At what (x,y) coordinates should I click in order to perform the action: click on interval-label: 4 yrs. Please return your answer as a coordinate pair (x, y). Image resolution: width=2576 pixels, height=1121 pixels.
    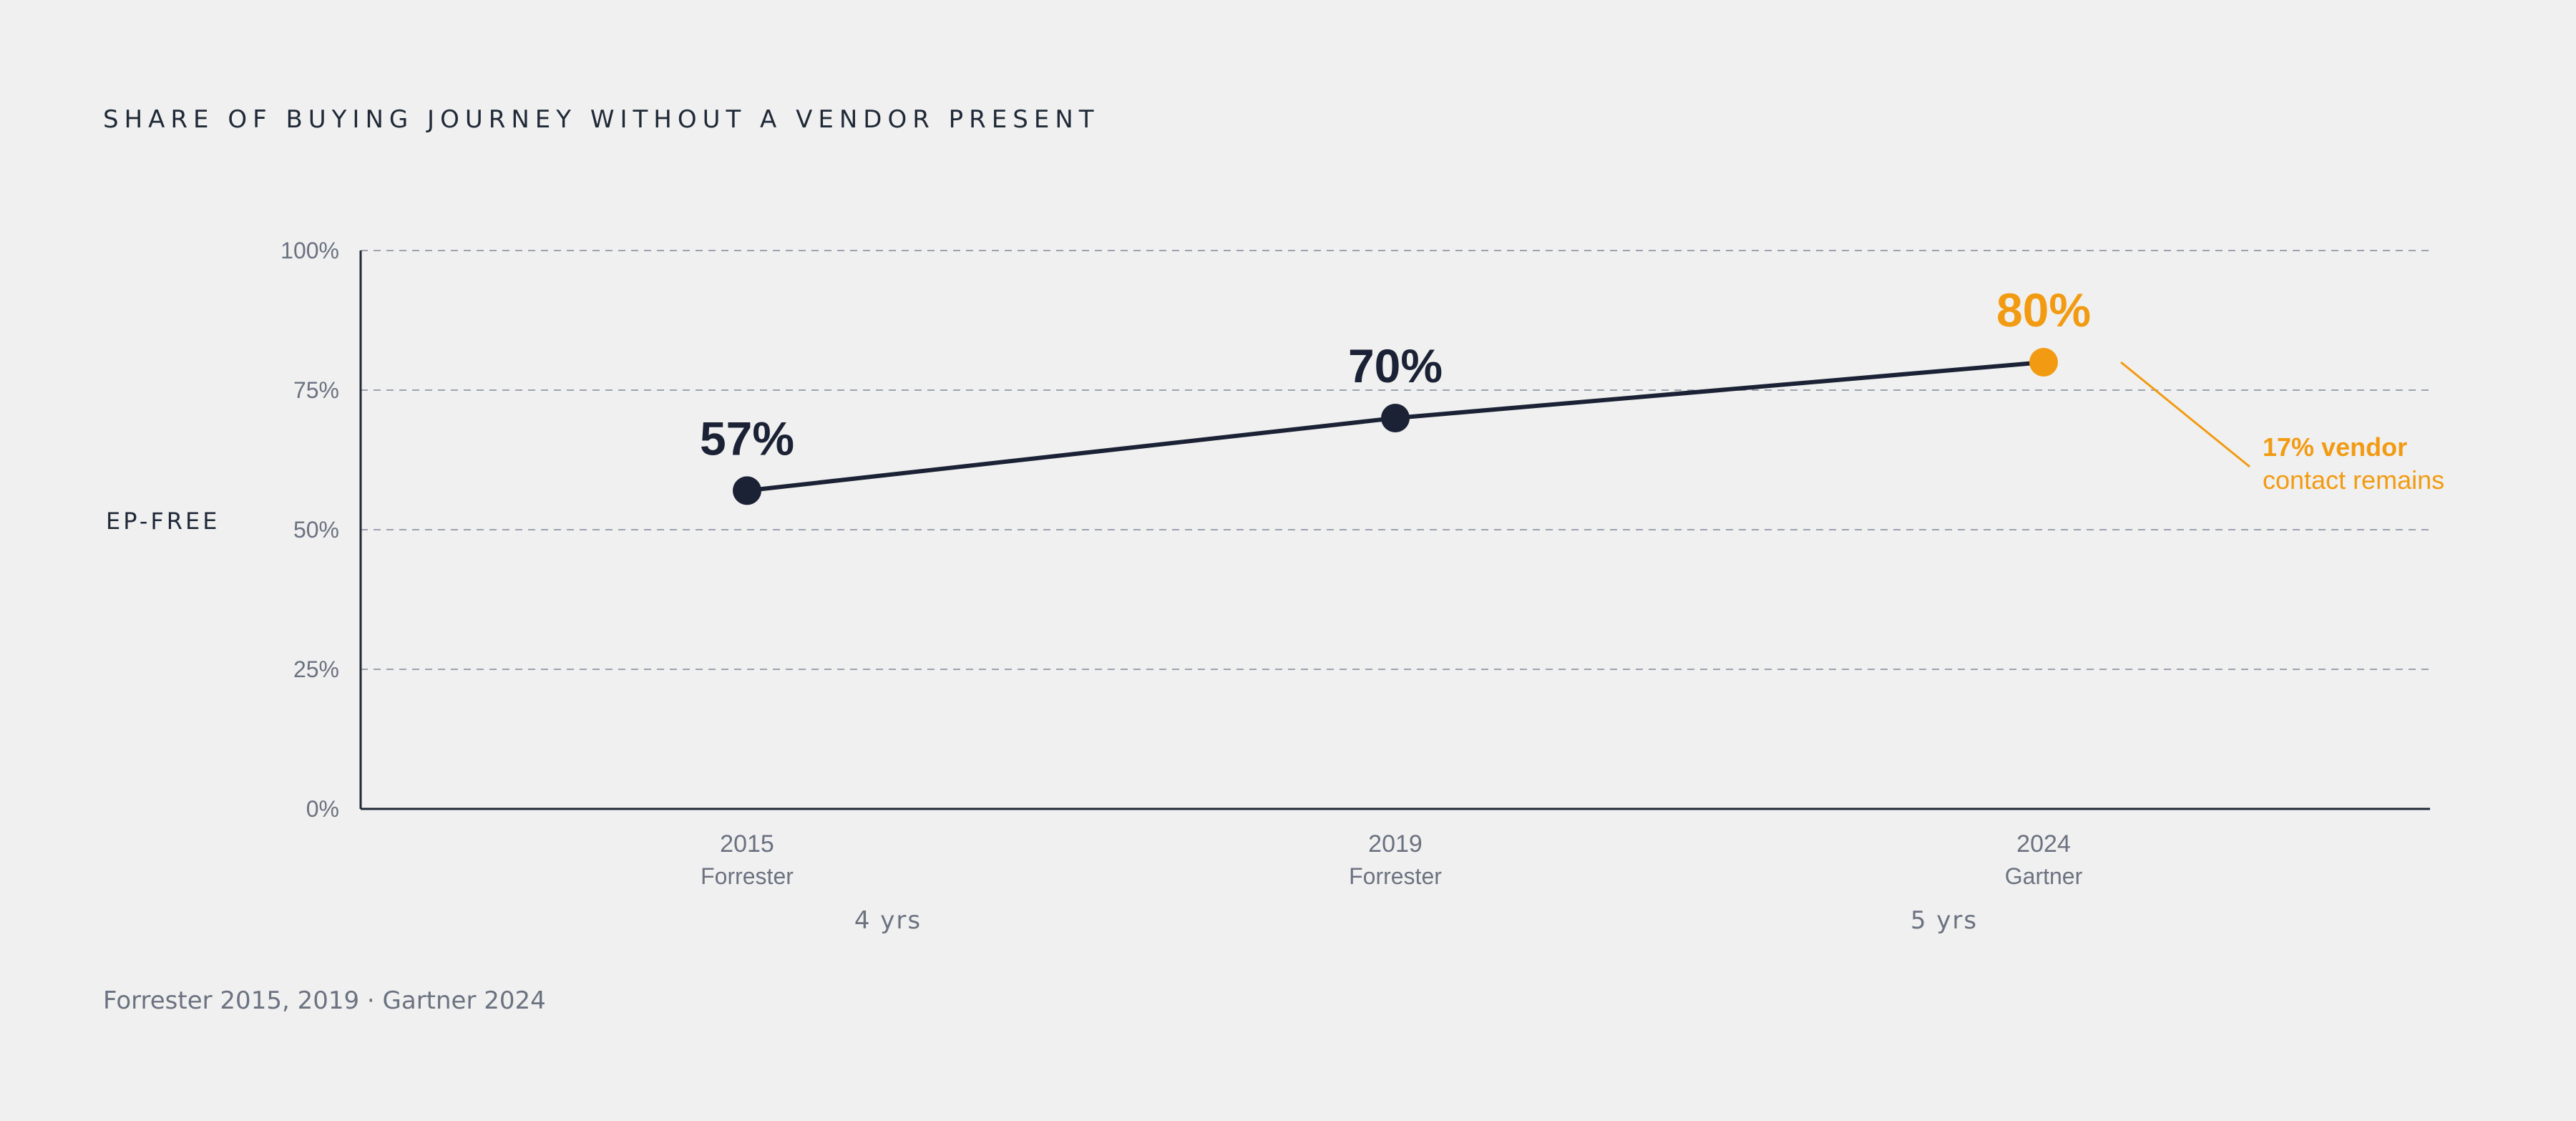
    Looking at the image, I should click on (888, 920).